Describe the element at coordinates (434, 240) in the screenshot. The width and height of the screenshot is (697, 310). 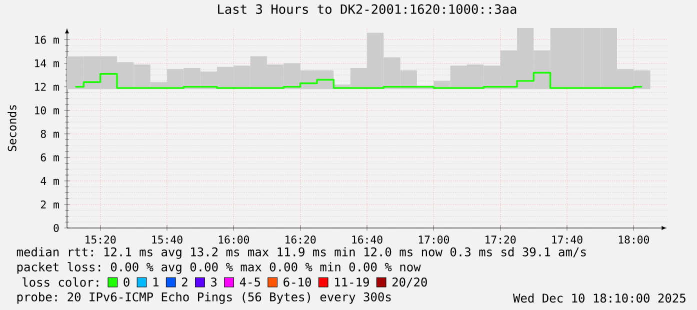
I see `x-tick-label: 17:00` at that location.